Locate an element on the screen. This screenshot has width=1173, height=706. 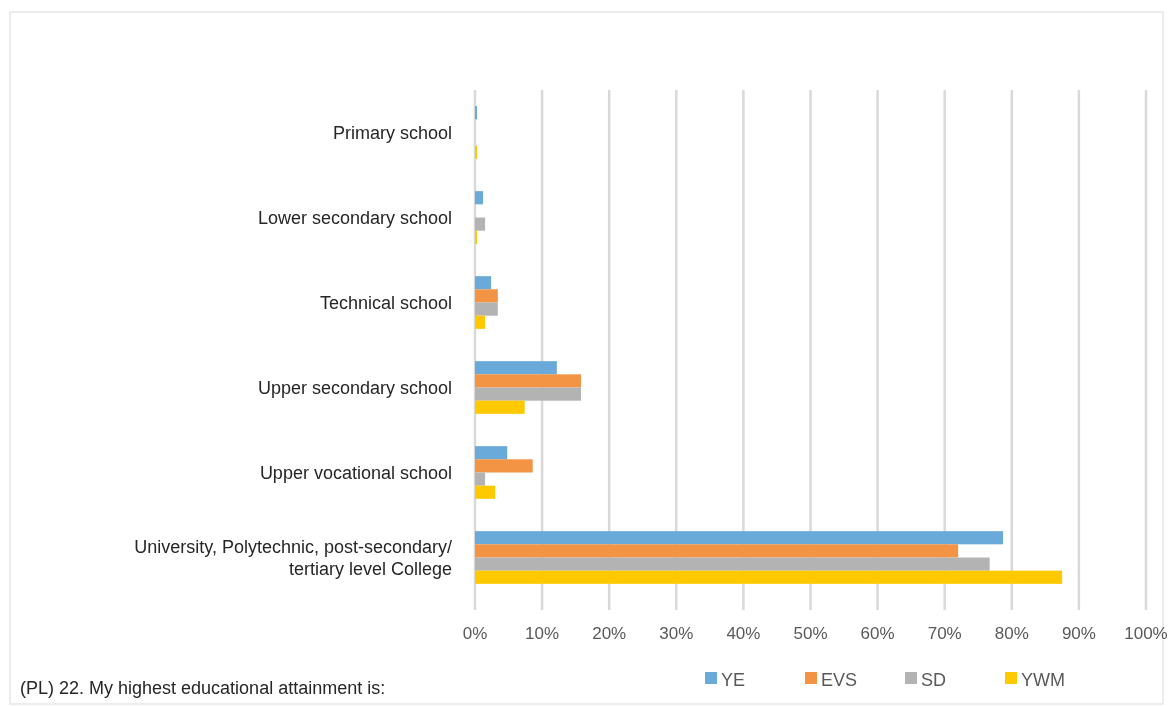
y-tick-label: Lower secondary school is located at coordinates (354, 217).